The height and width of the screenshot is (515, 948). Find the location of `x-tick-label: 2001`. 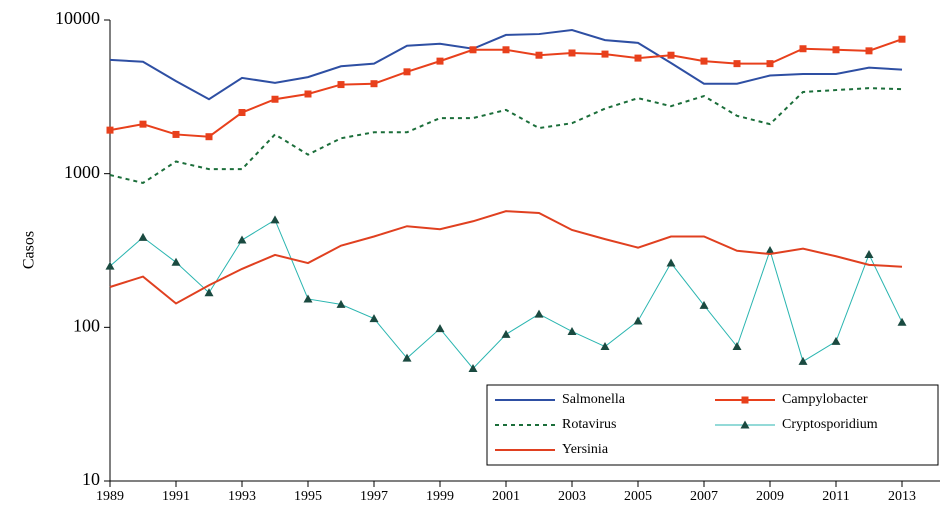

x-tick-label: 2001 is located at coordinates (506, 496).